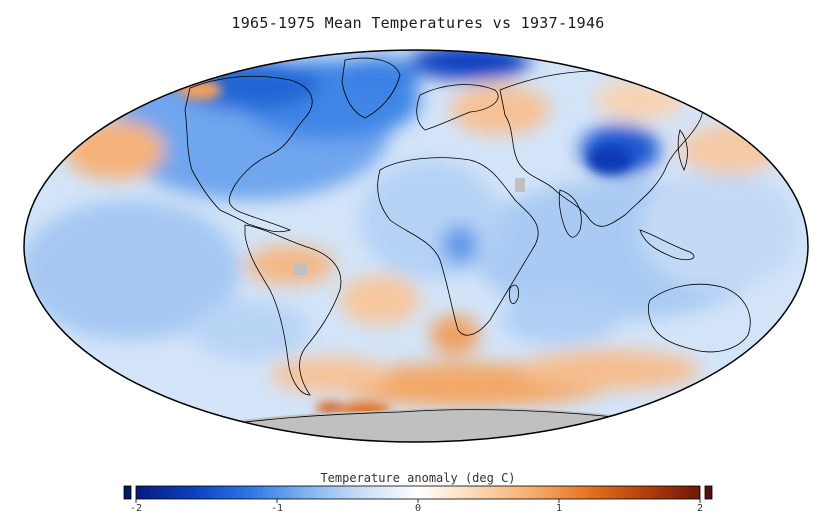 This screenshot has width=836, height=522. Describe the element at coordinates (277, 508) in the screenshot. I see `colorbar-tick-label: -1` at that location.